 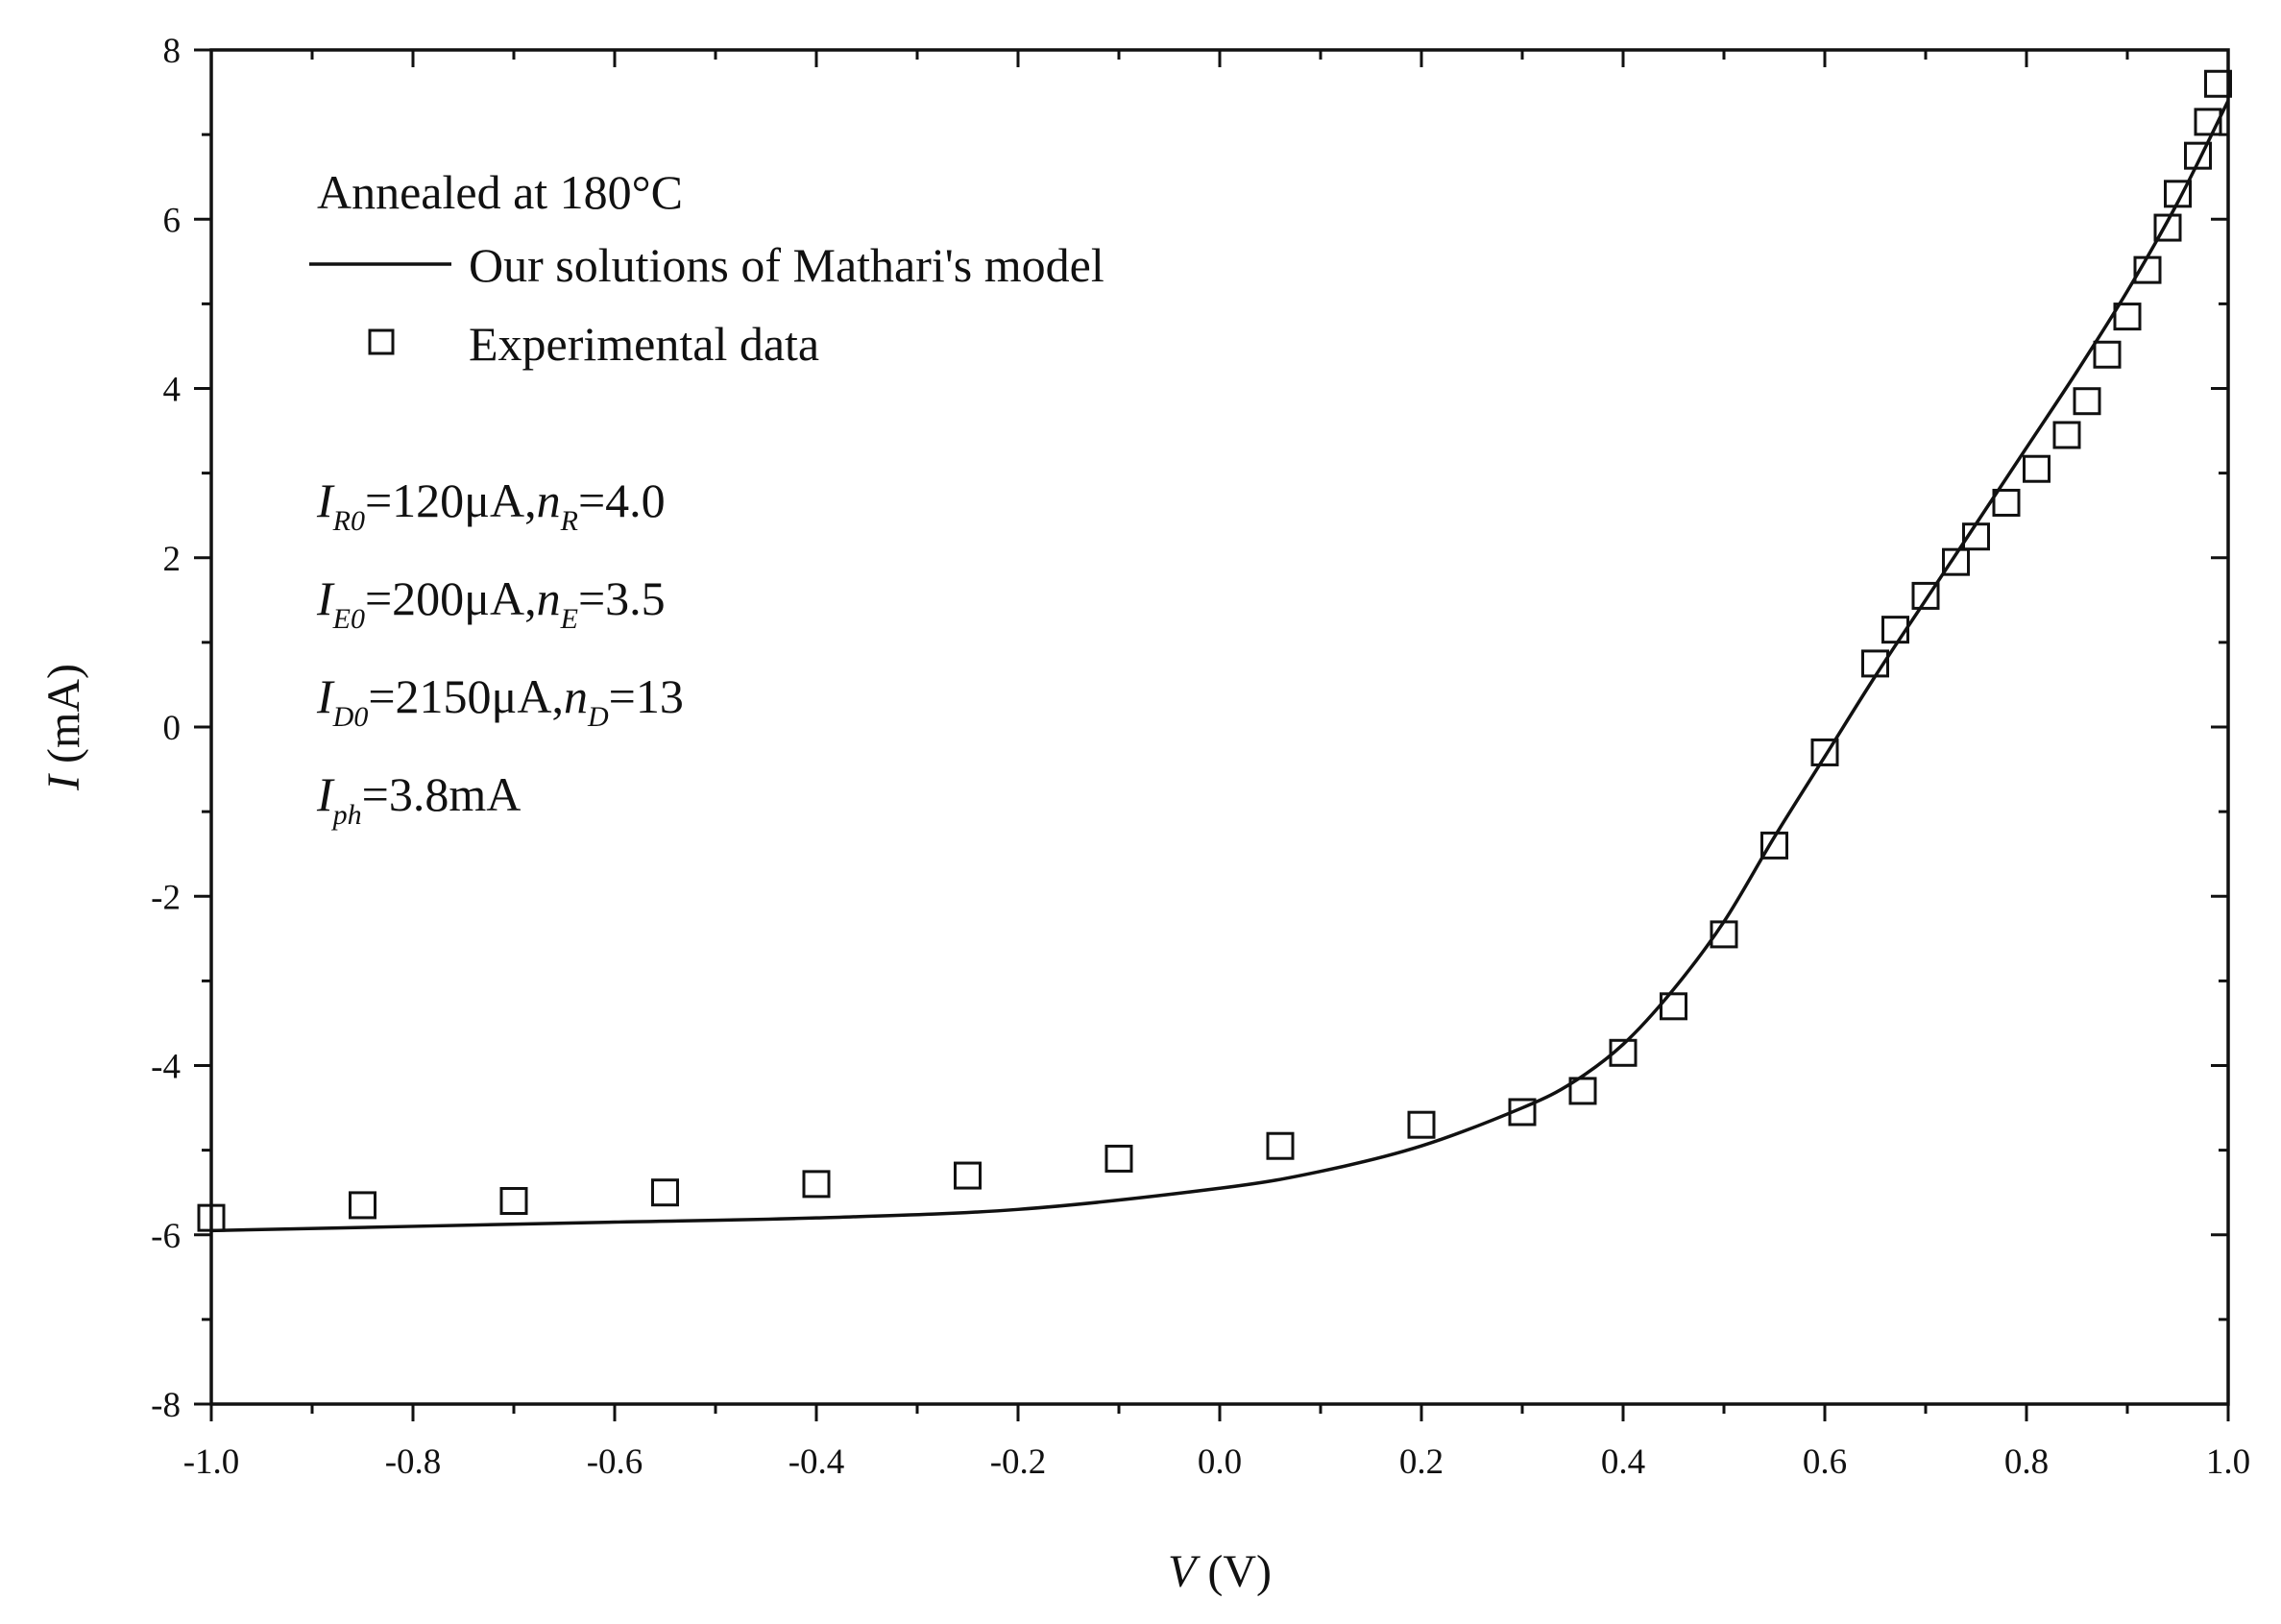 What do you see at coordinates (211, 1462) in the screenshot?
I see `x-tick-label: -1.0` at bounding box center [211, 1462].